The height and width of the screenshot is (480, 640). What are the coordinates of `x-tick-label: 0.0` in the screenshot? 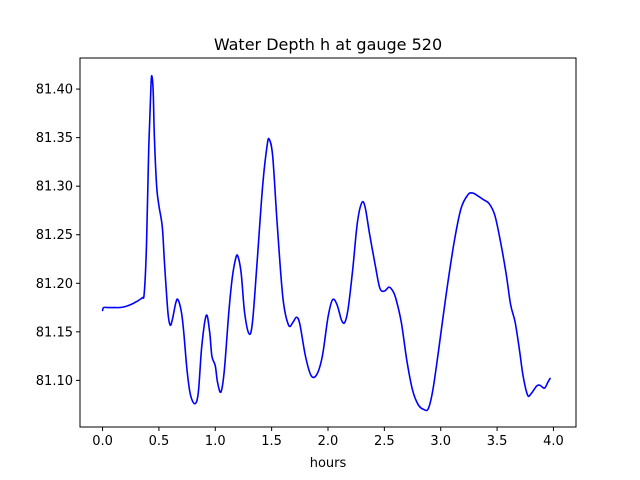 It's located at (102, 441).